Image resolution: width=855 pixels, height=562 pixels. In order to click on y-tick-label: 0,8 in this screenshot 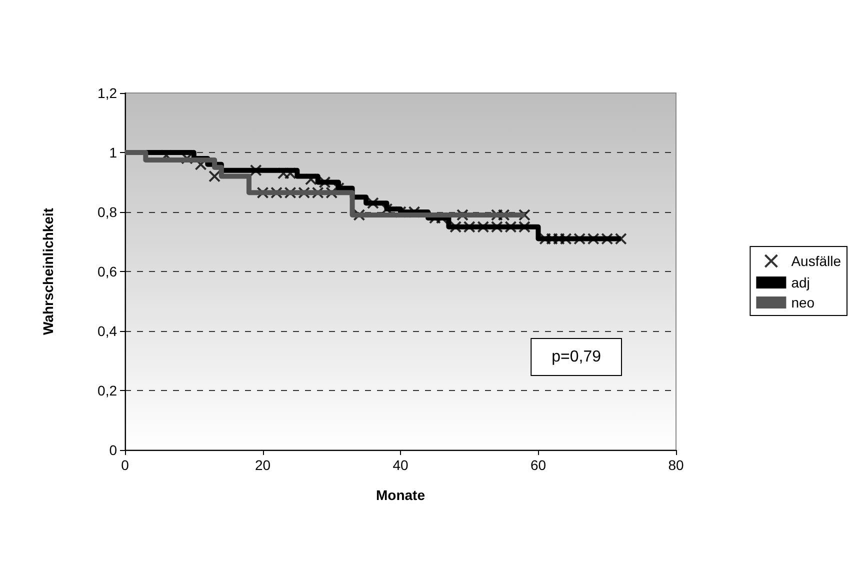, I will do `click(108, 212)`.